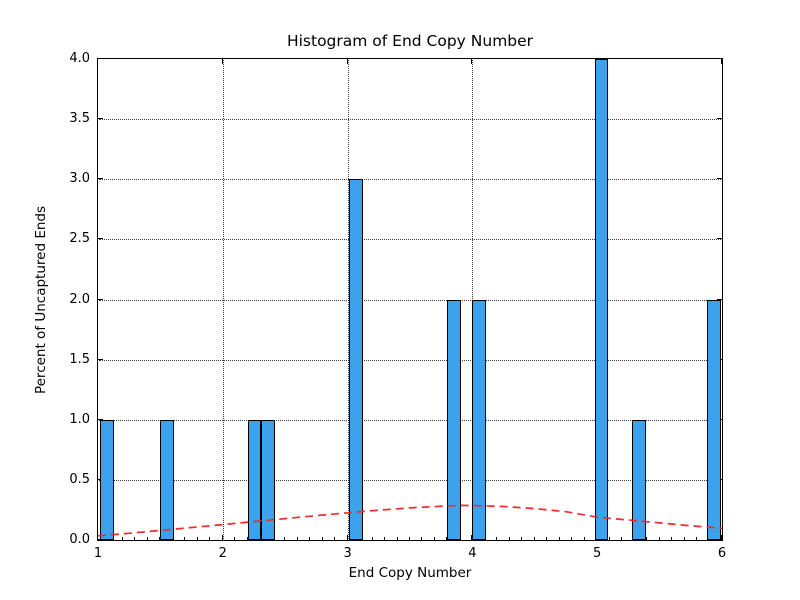 This screenshot has width=800, height=600. Describe the element at coordinates (410, 573) in the screenshot. I see `x-axis-label: End Copy Number` at that location.